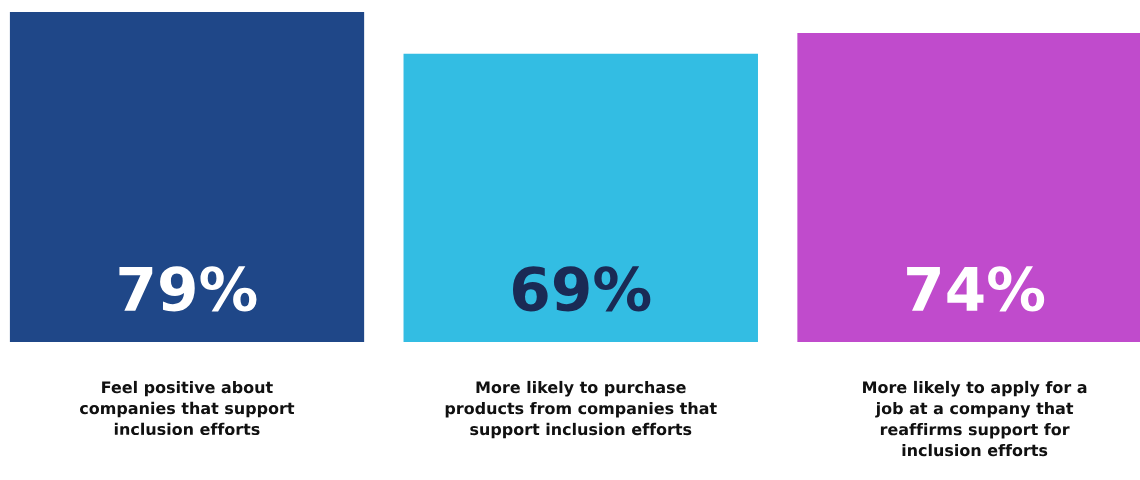  I want to click on x-tick-label: Feel positive about companies that support inclusion efforts, so click(187, 408).